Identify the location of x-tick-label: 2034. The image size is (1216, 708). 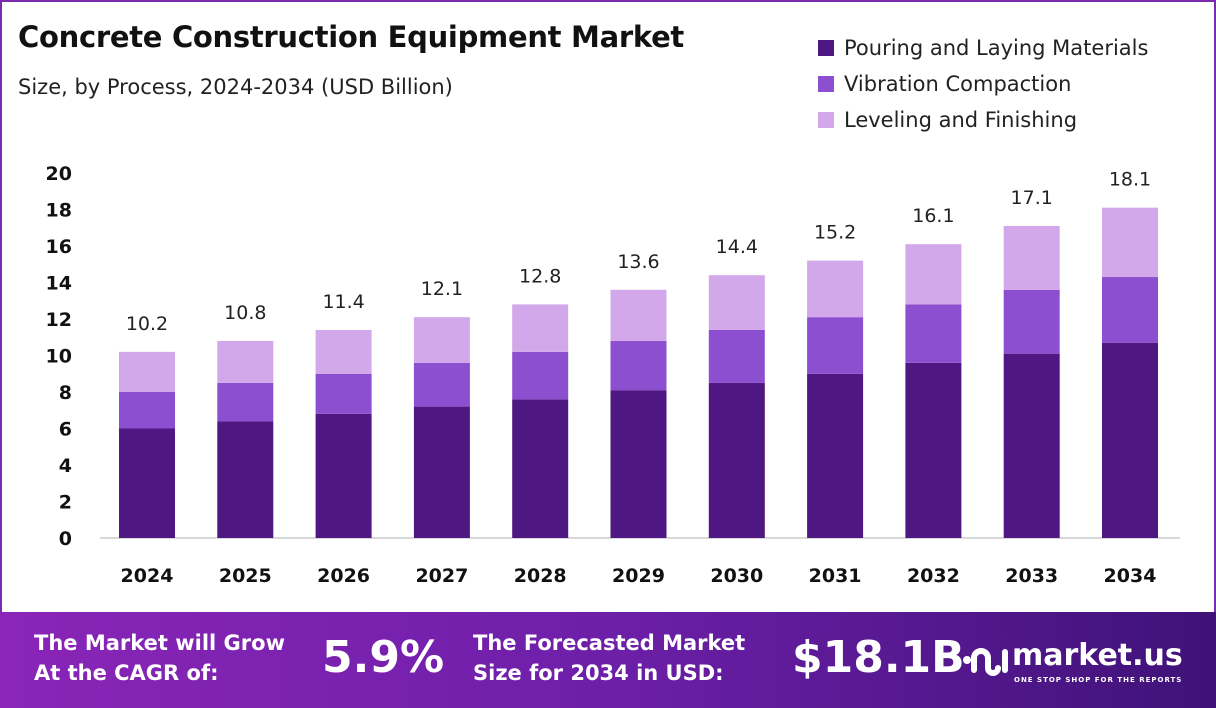
(1130, 576).